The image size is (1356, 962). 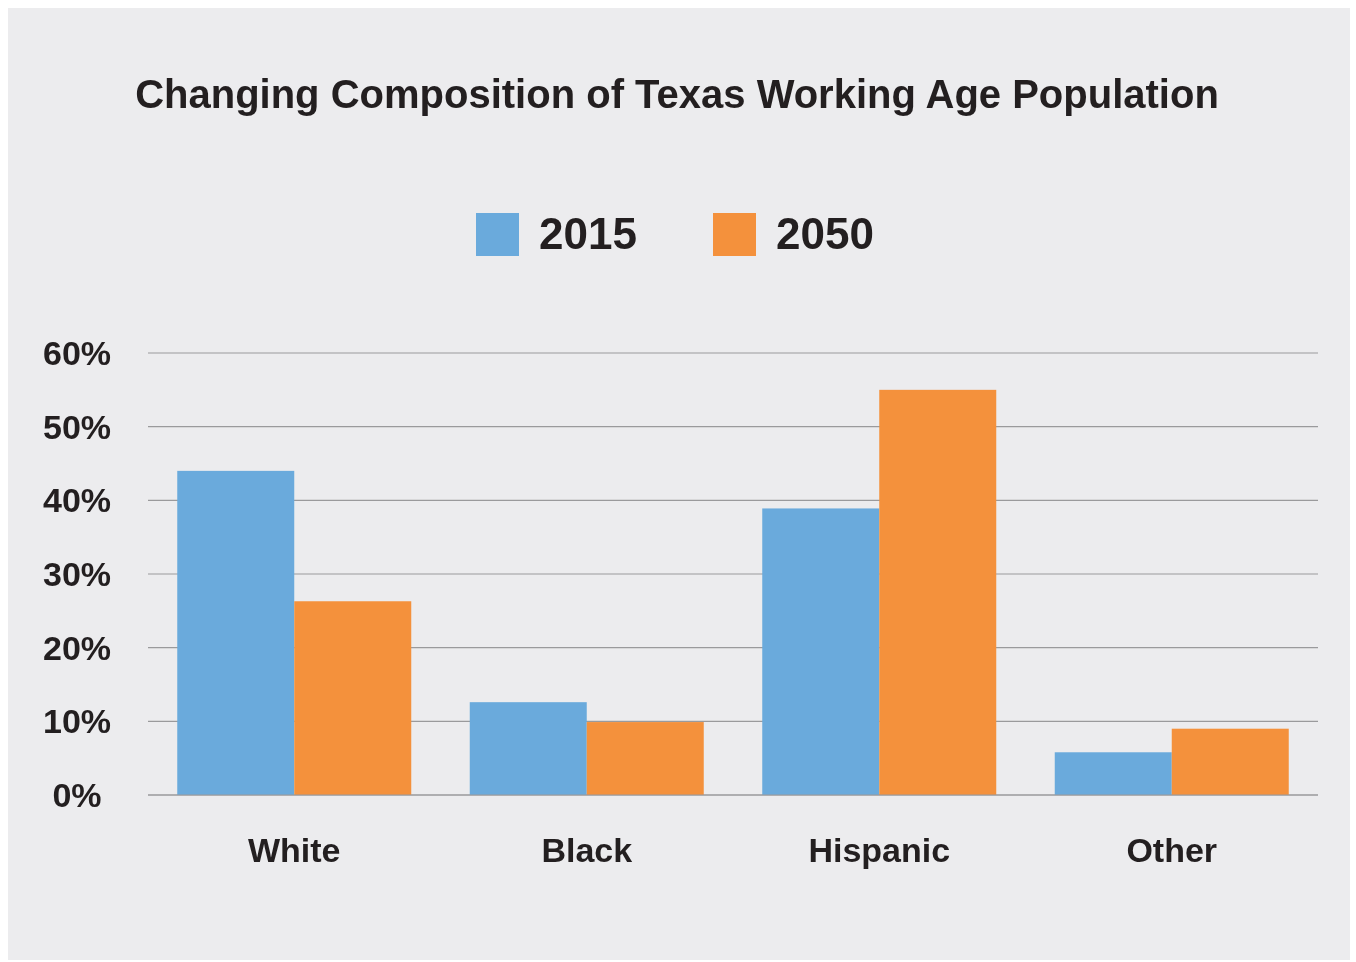 I want to click on legend-label: 2015, so click(x=588, y=233).